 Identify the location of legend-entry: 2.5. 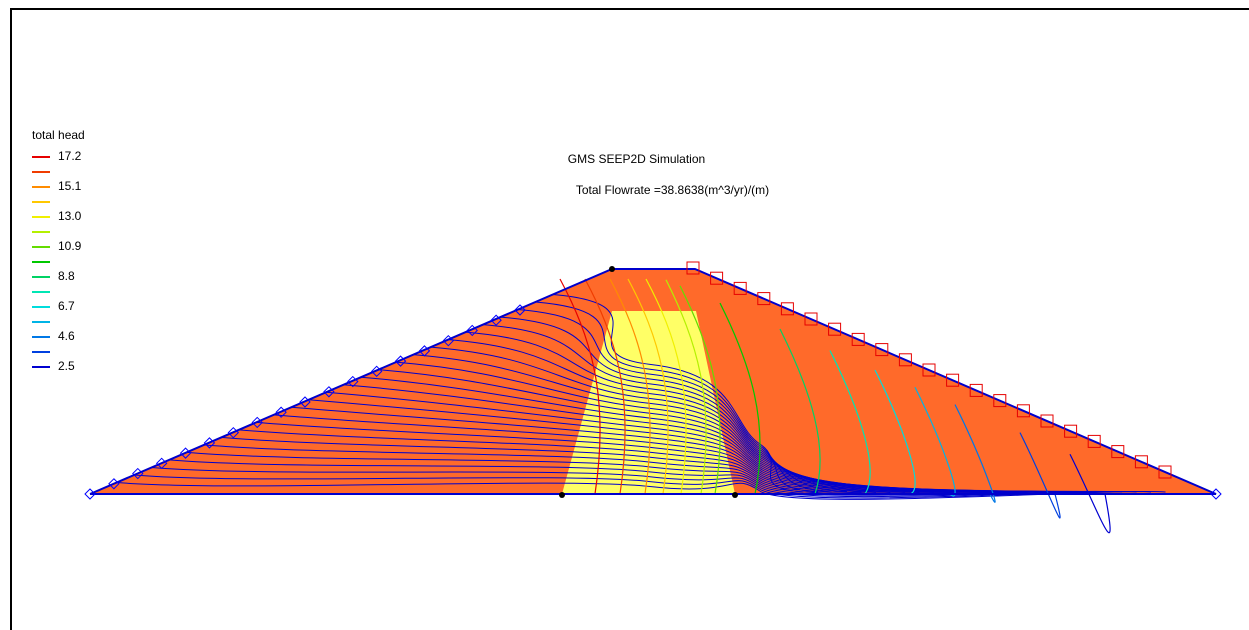
(58, 367).